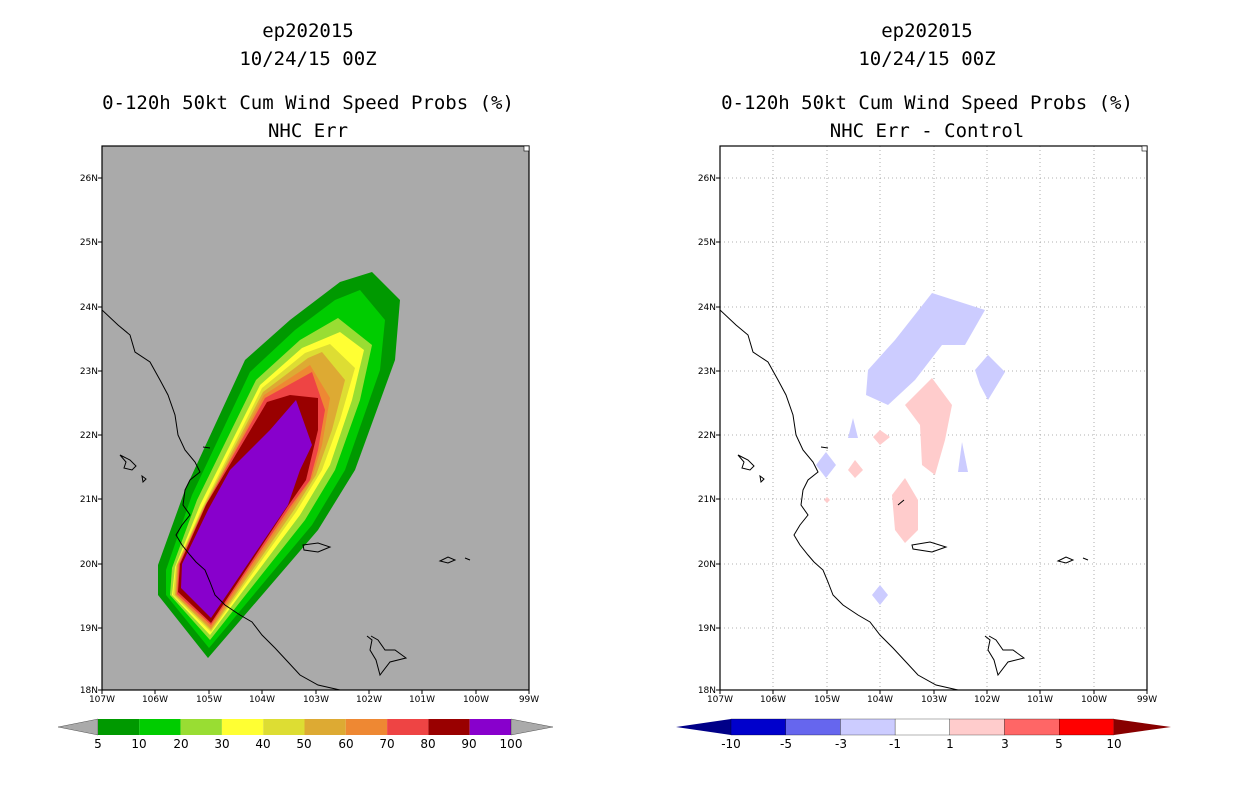  What do you see at coordinates (262, 744) in the screenshot?
I see `colorbar-label: 40` at bounding box center [262, 744].